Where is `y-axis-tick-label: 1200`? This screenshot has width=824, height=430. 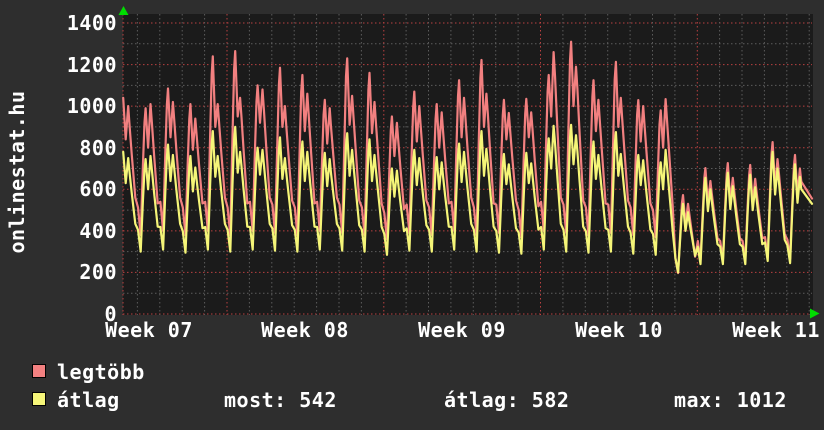 y-axis-tick-label: 1200 is located at coordinates (91, 65).